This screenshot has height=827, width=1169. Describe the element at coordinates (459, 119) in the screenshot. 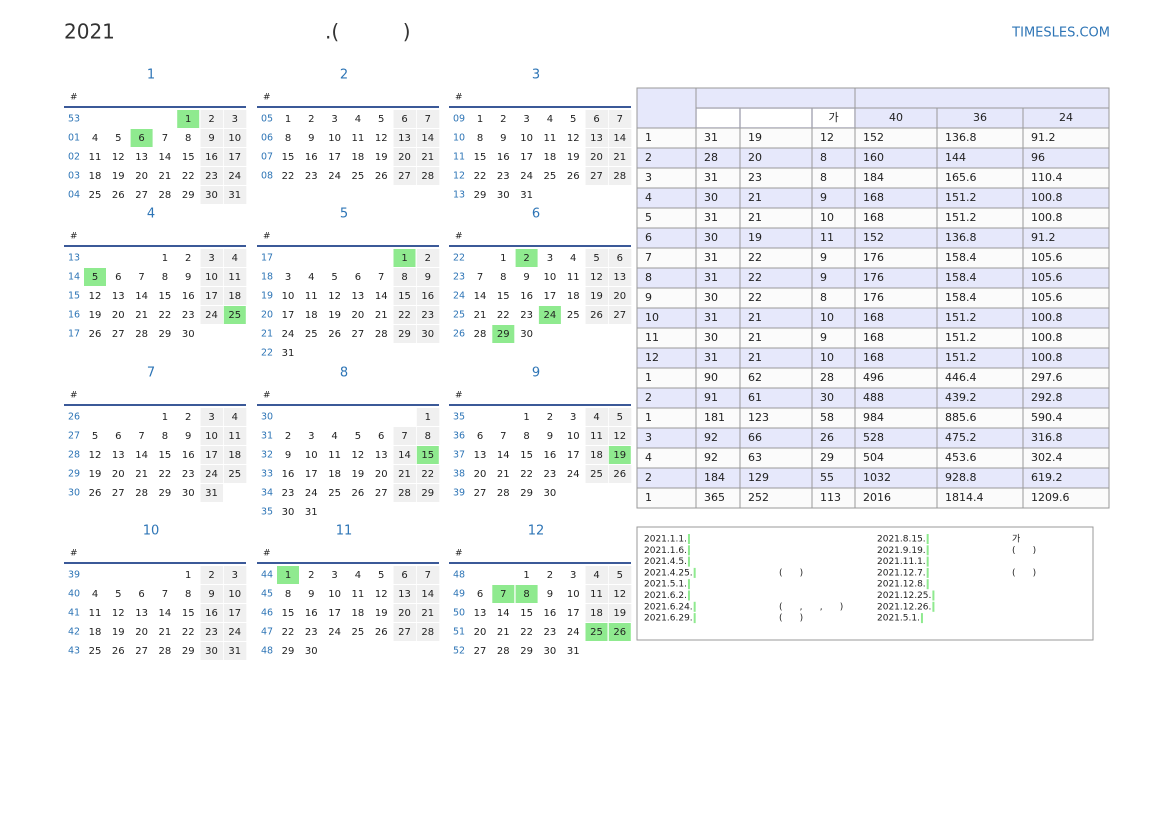

I see `week-number: 09` at that location.